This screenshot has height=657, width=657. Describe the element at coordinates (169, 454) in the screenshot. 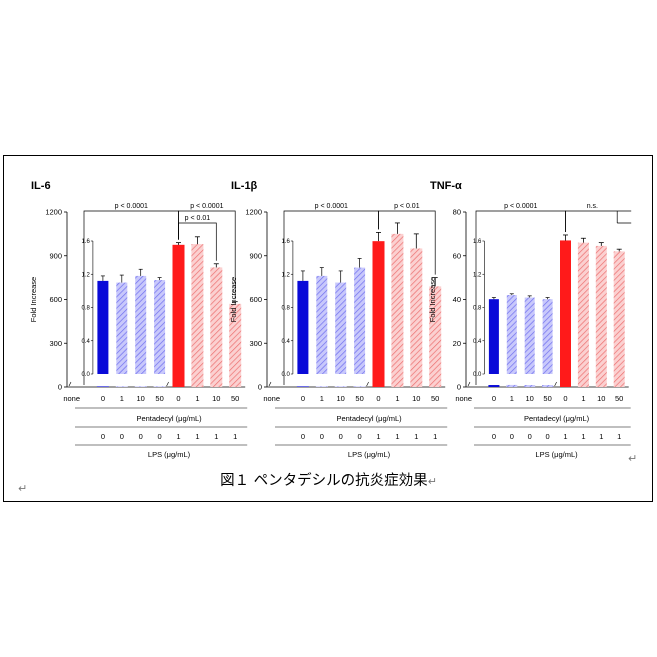

I see `lps-label: LPS (μg/mL)` at that location.